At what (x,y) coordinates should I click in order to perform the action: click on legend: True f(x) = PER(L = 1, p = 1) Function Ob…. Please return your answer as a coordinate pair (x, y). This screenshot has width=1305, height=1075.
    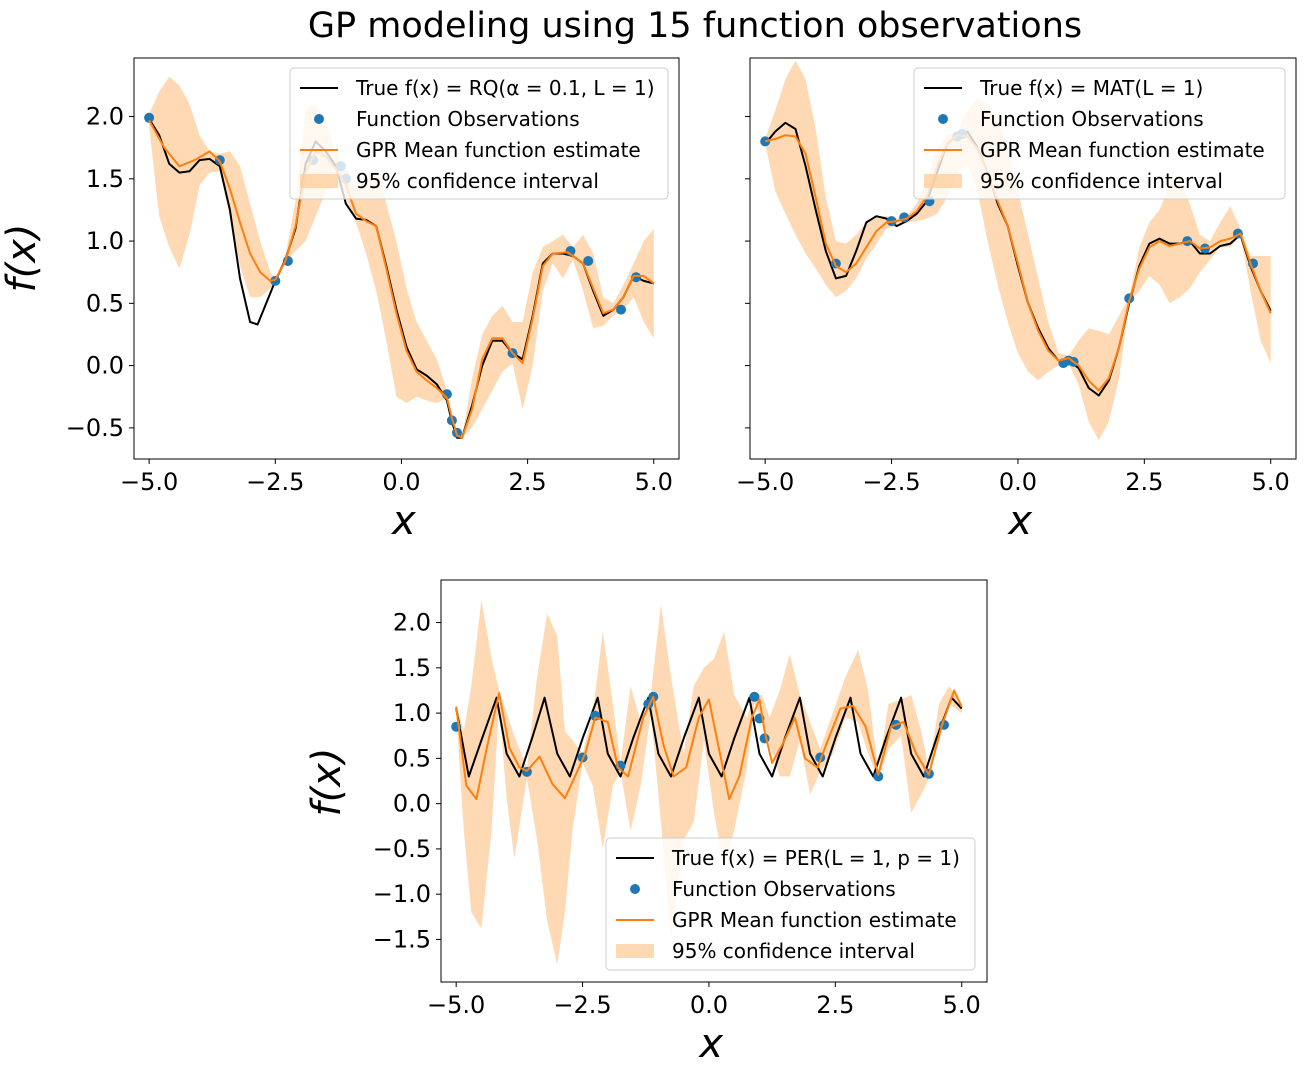
    Looking at the image, I should click on (790, 904).